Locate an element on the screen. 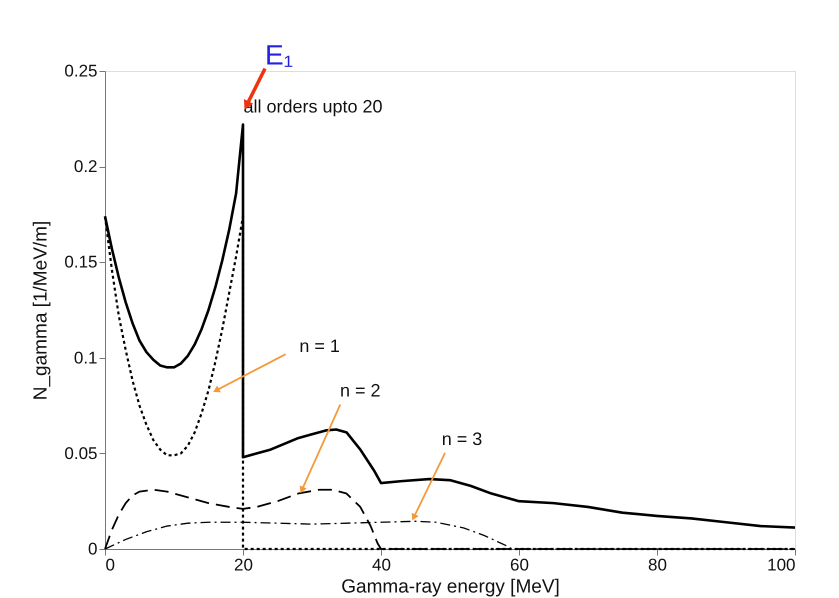 The image size is (839, 598). x-tick-label: 60 is located at coordinates (519, 565).